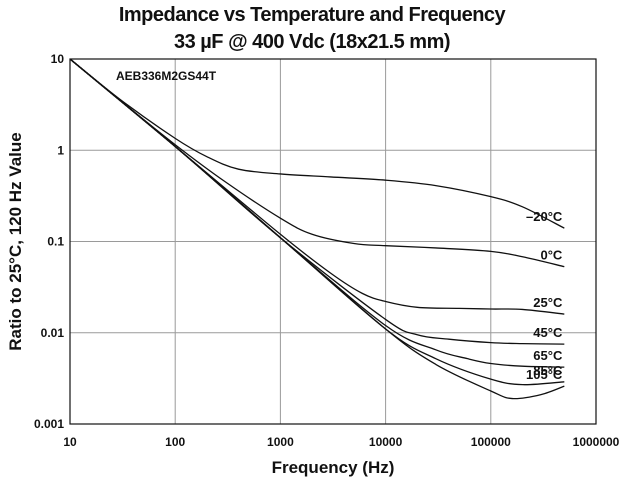  What do you see at coordinates (333, 467) in the screenshot?
I see `x-axis-label: Frequency (Hz)` at bounding box center [333, 467].